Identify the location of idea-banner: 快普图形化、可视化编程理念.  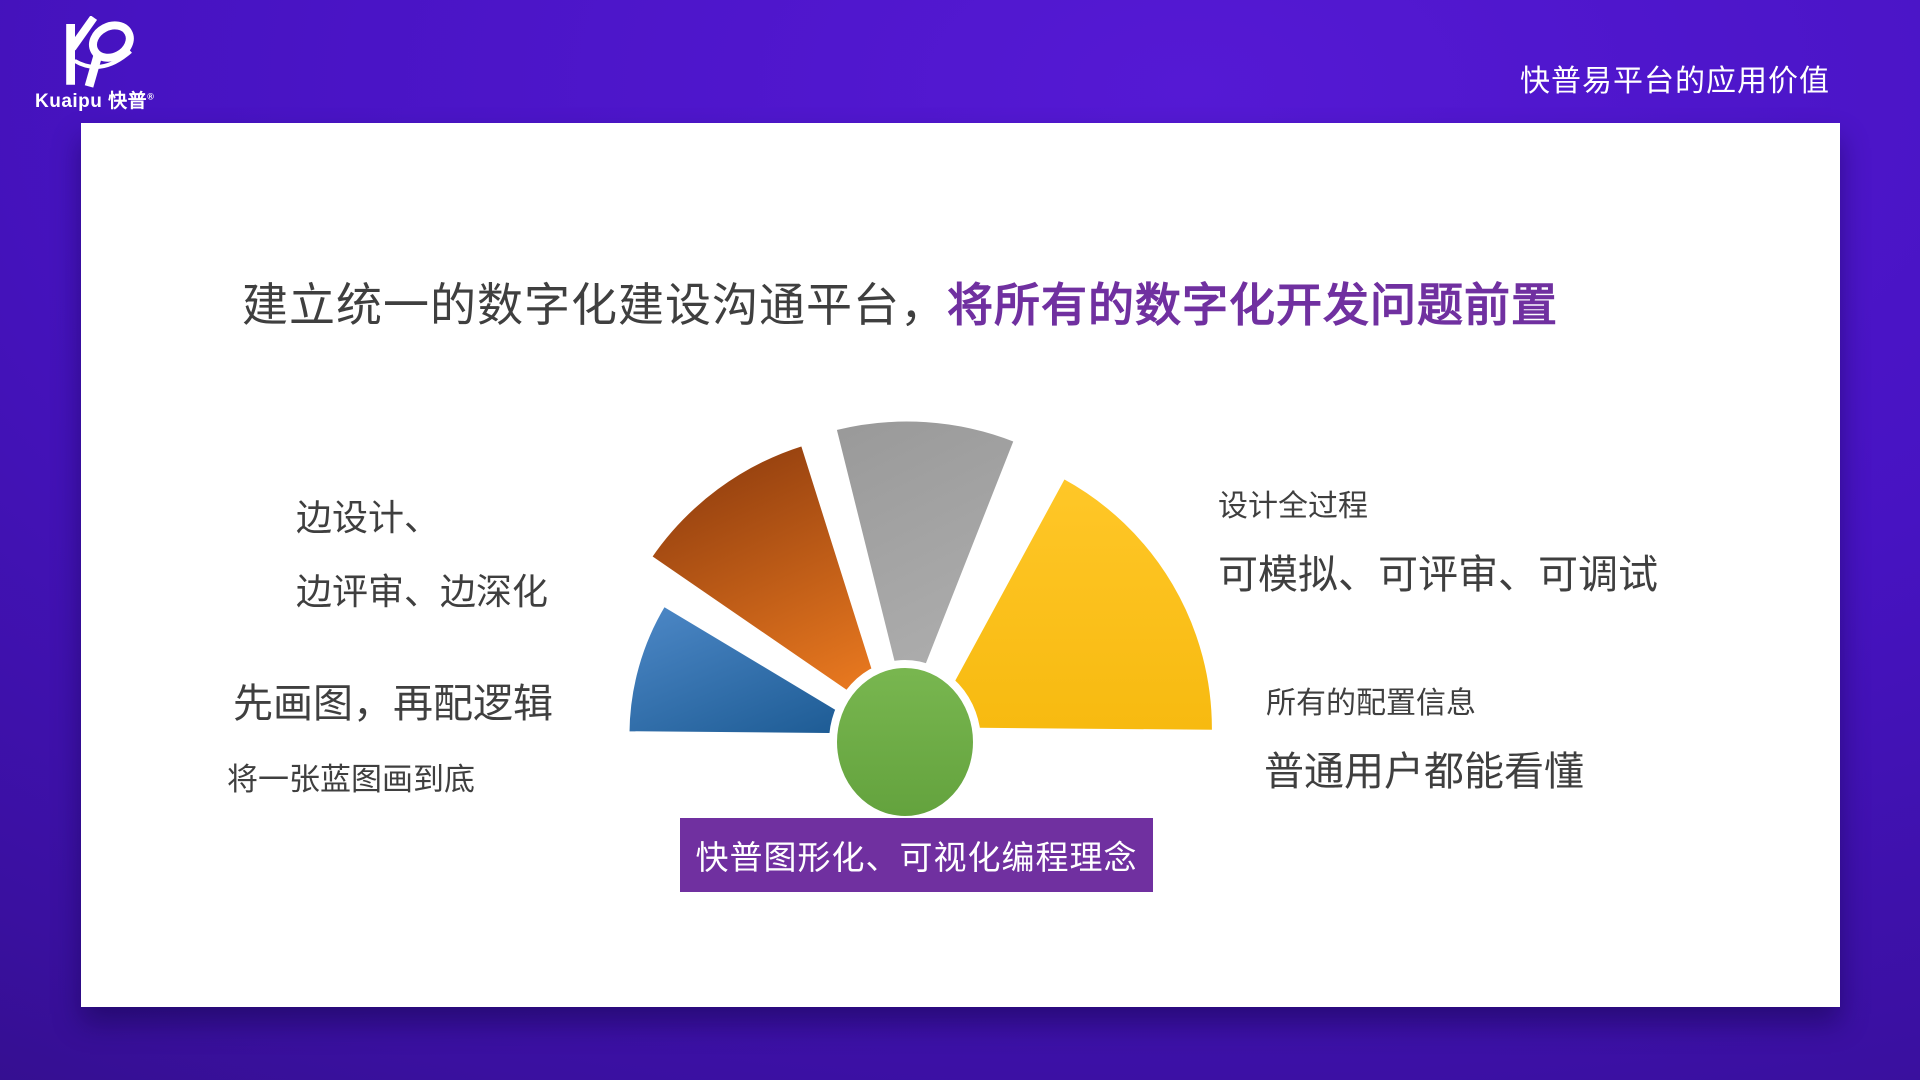
(916, 855).